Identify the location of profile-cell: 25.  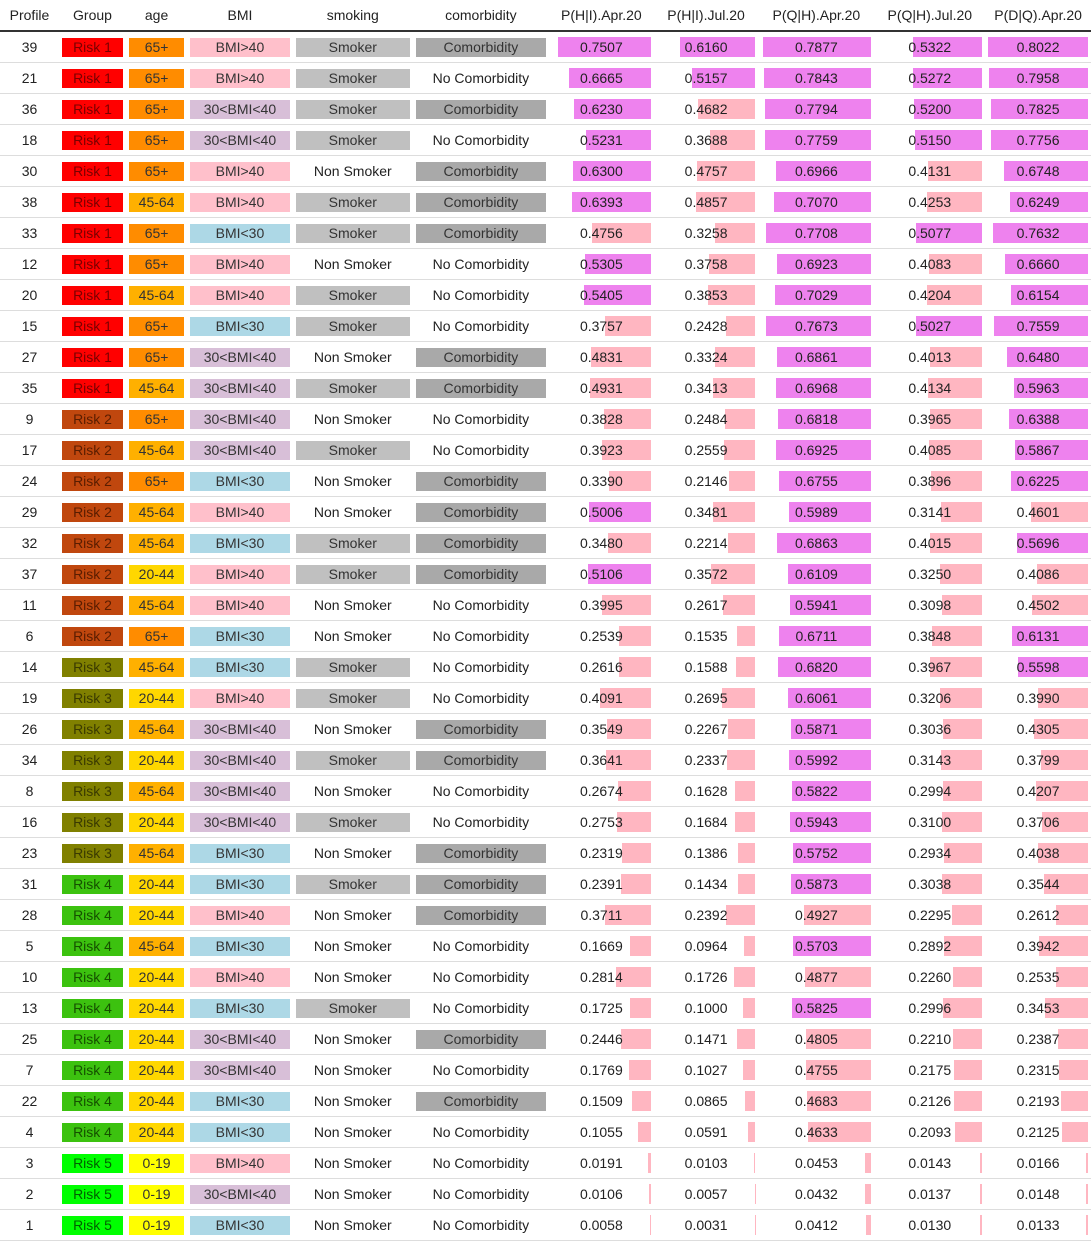
(29, 1039).